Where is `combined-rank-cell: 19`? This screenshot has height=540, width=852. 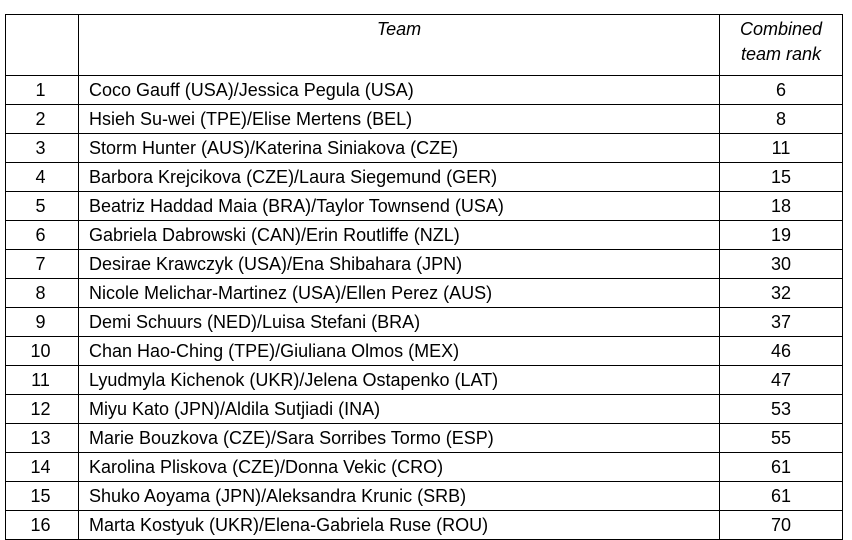 combined-rank-cell: 19 is located at coordinates (781, 235).